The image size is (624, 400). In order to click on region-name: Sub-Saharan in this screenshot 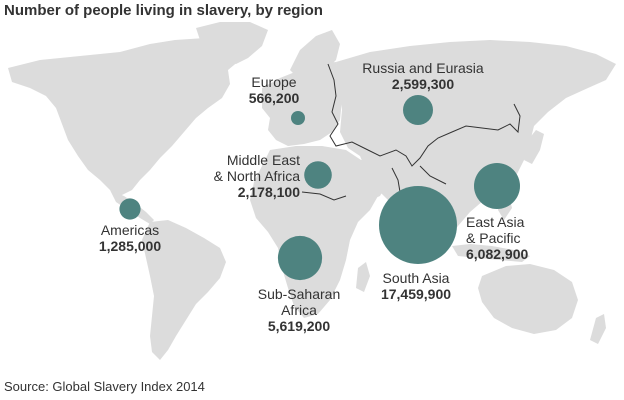, I will do `click(299, 294)`.